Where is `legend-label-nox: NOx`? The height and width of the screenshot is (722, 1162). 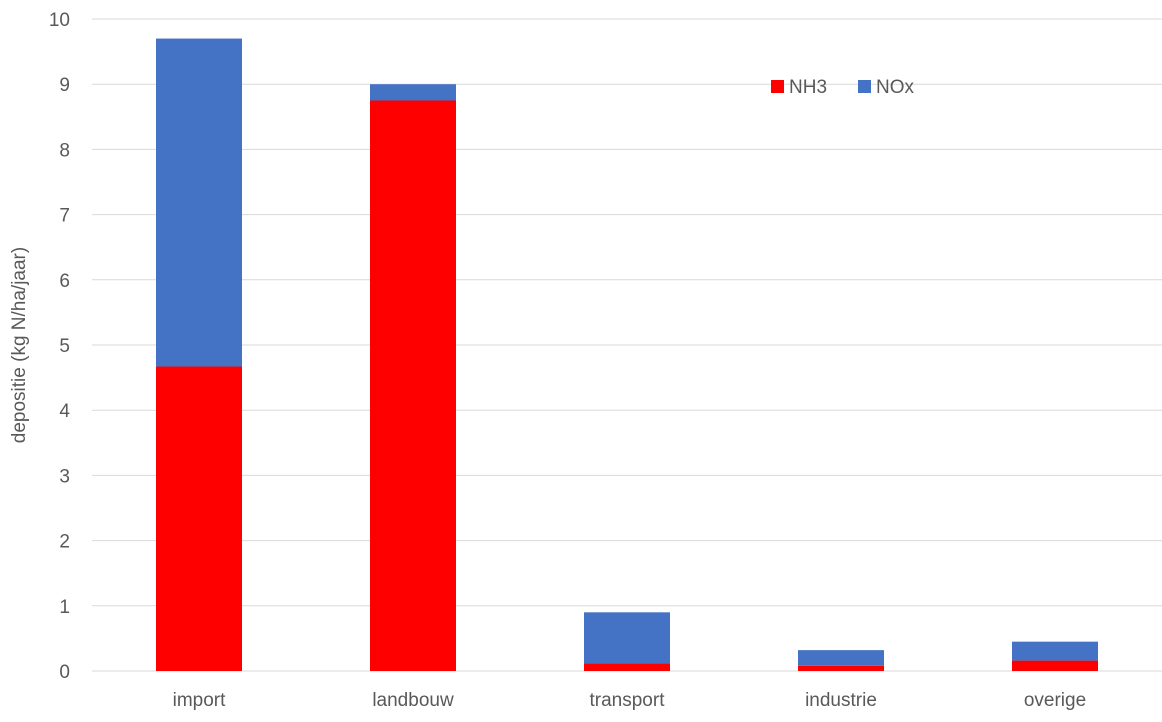 legend-label-nox: NOx is located at coordinates (895, 87).